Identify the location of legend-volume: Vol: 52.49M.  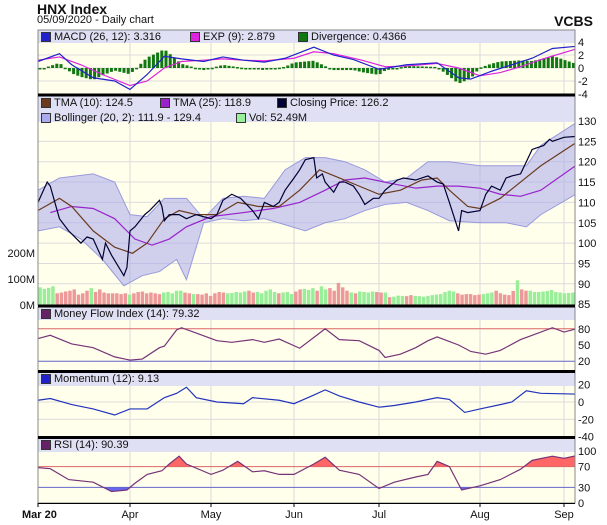
(271, 118).